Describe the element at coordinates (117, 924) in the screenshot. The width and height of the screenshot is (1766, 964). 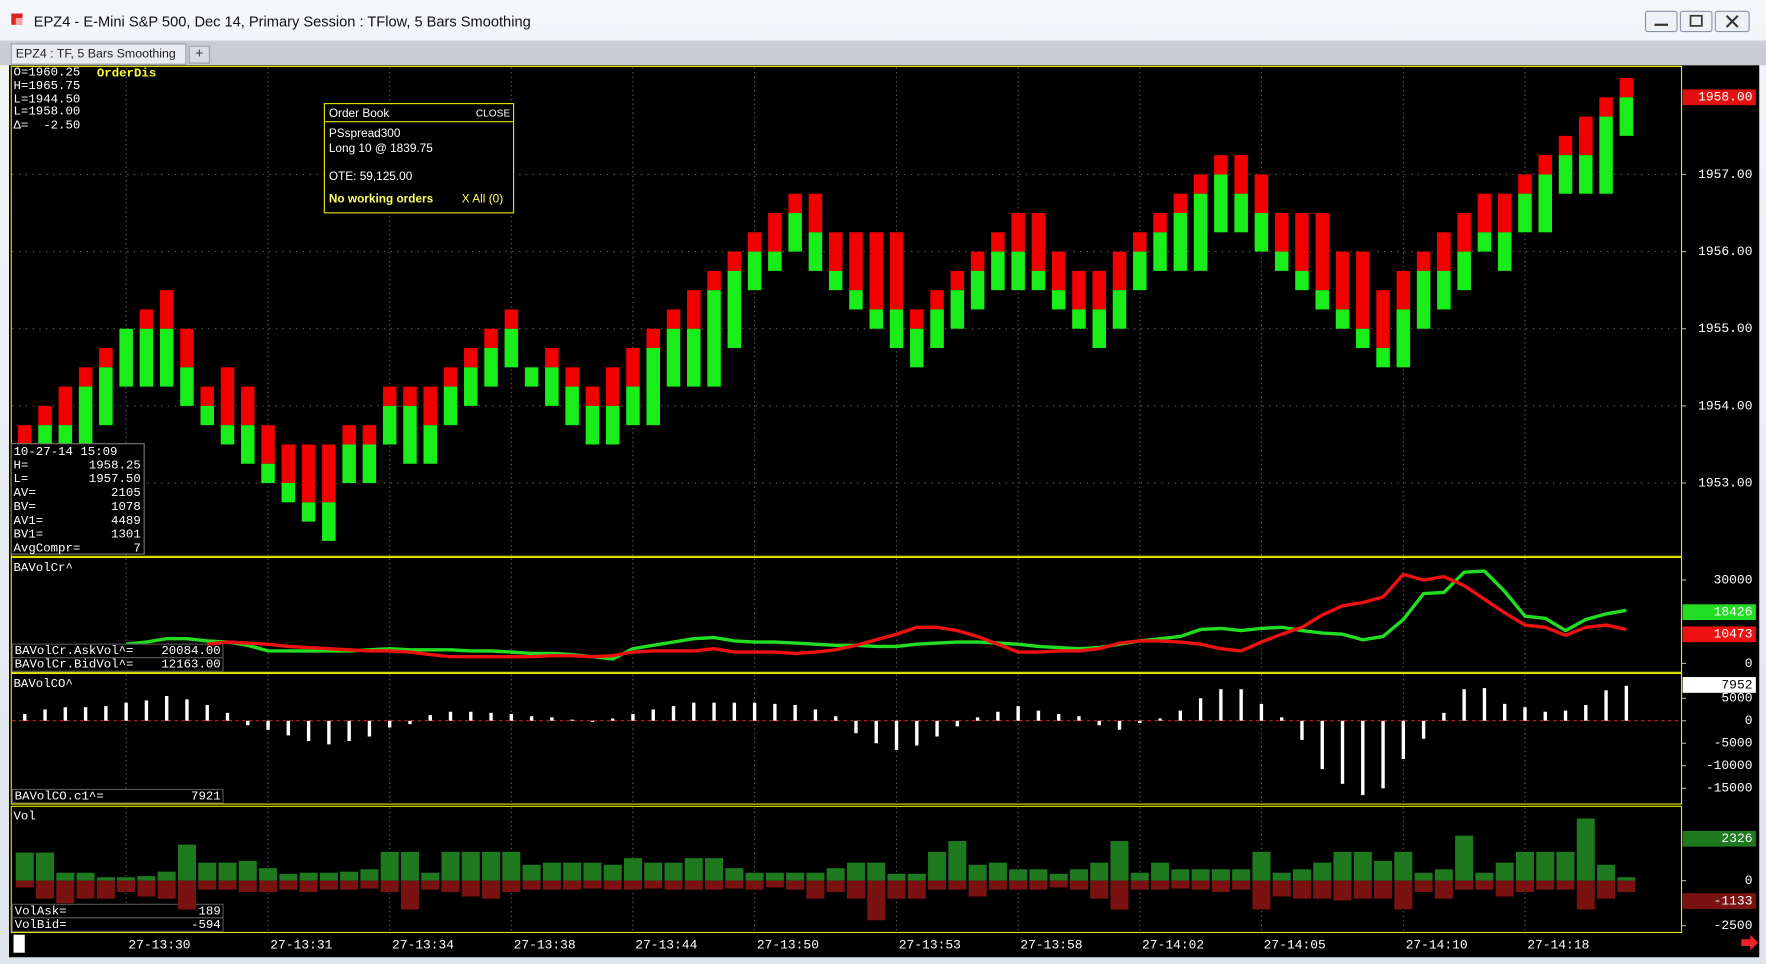
I see `readout-box` at that location.